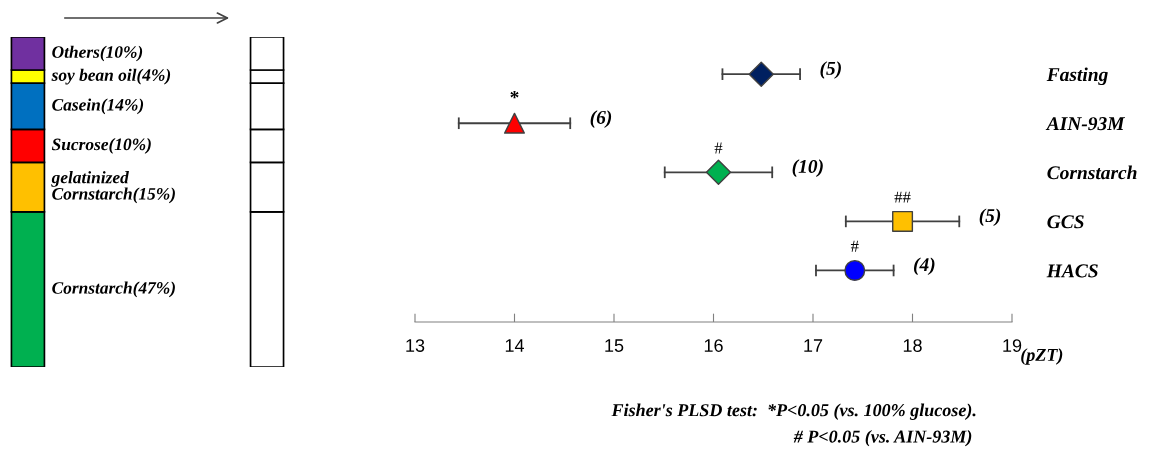 This screenshot has height=455, width=1176. What do you see at coordinates (113, 289) in the screenshot?
I see `series-label: Cornstarch(47%)` at bounding box center [113, 289].